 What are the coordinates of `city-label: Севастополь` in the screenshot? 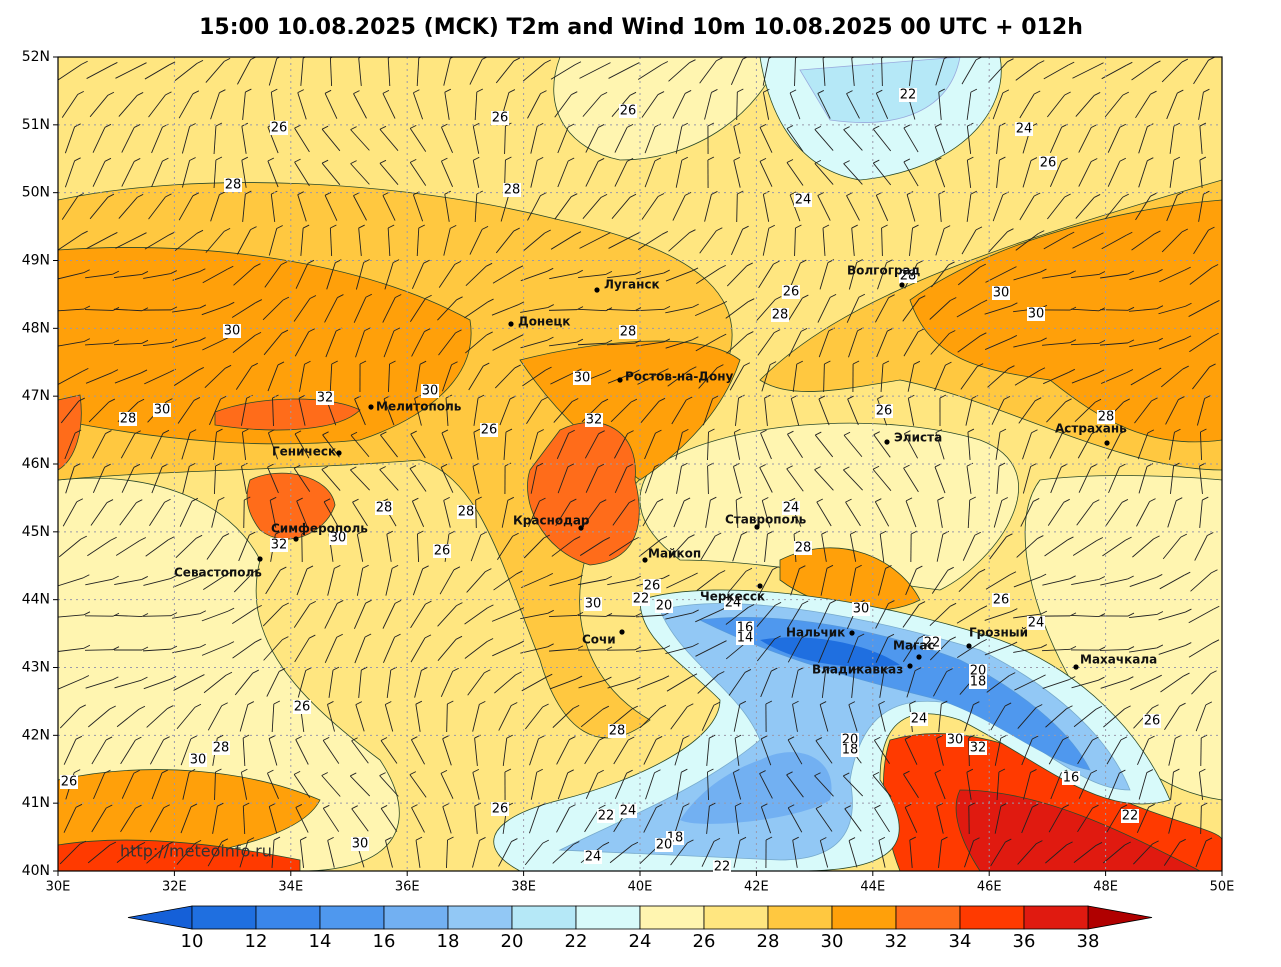 It's located at (218, 573).